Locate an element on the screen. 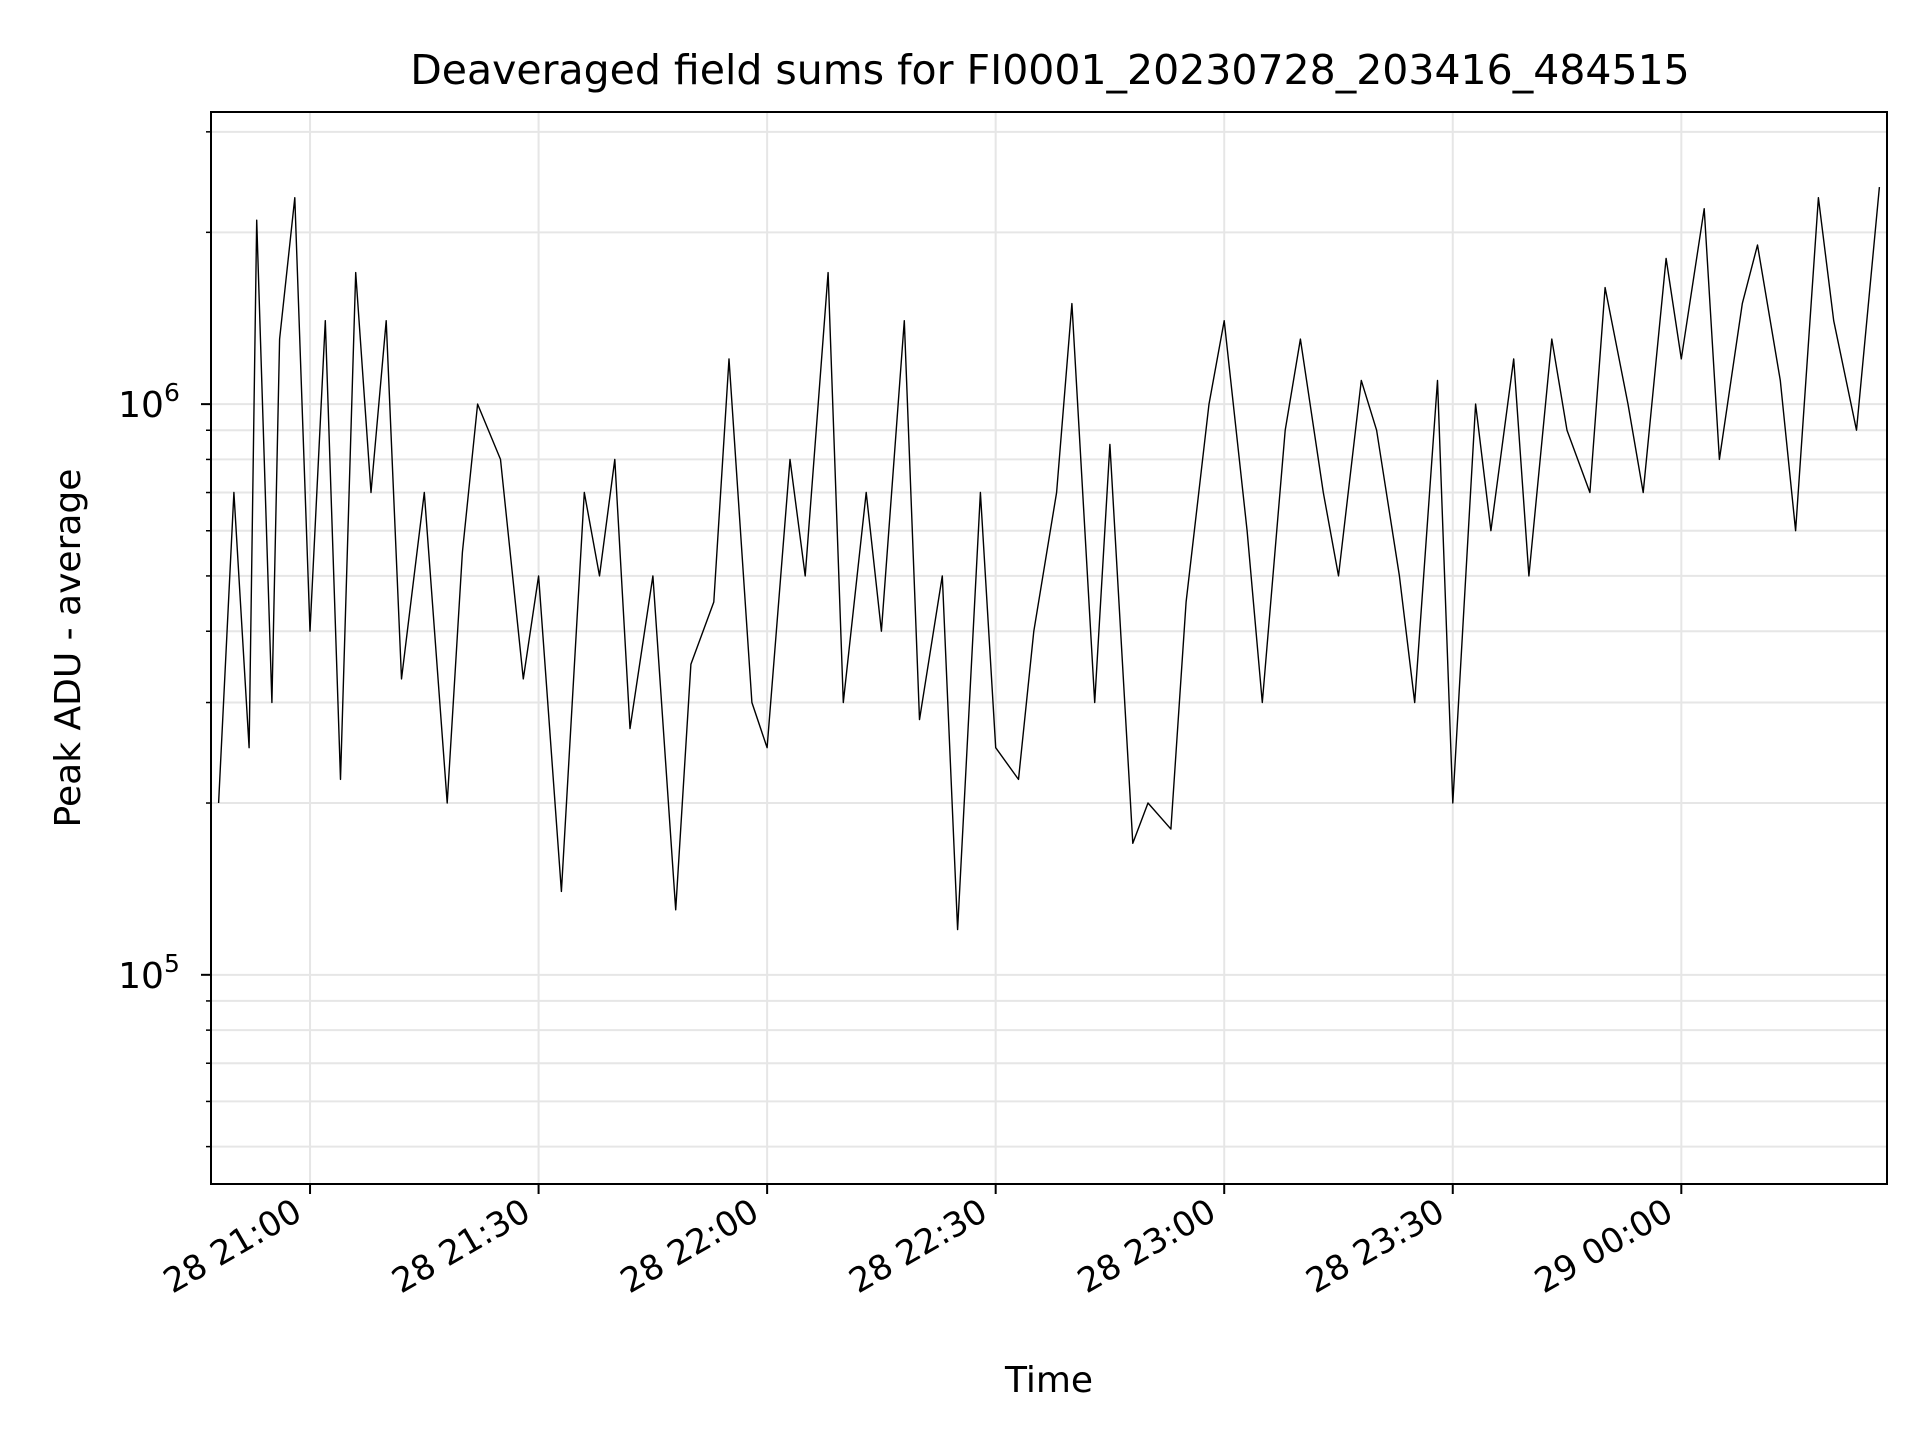 The height and width of the screenshot is (1440, 1920). y-axis-label: Peak ADU - average is located at coordinates (68, 648).